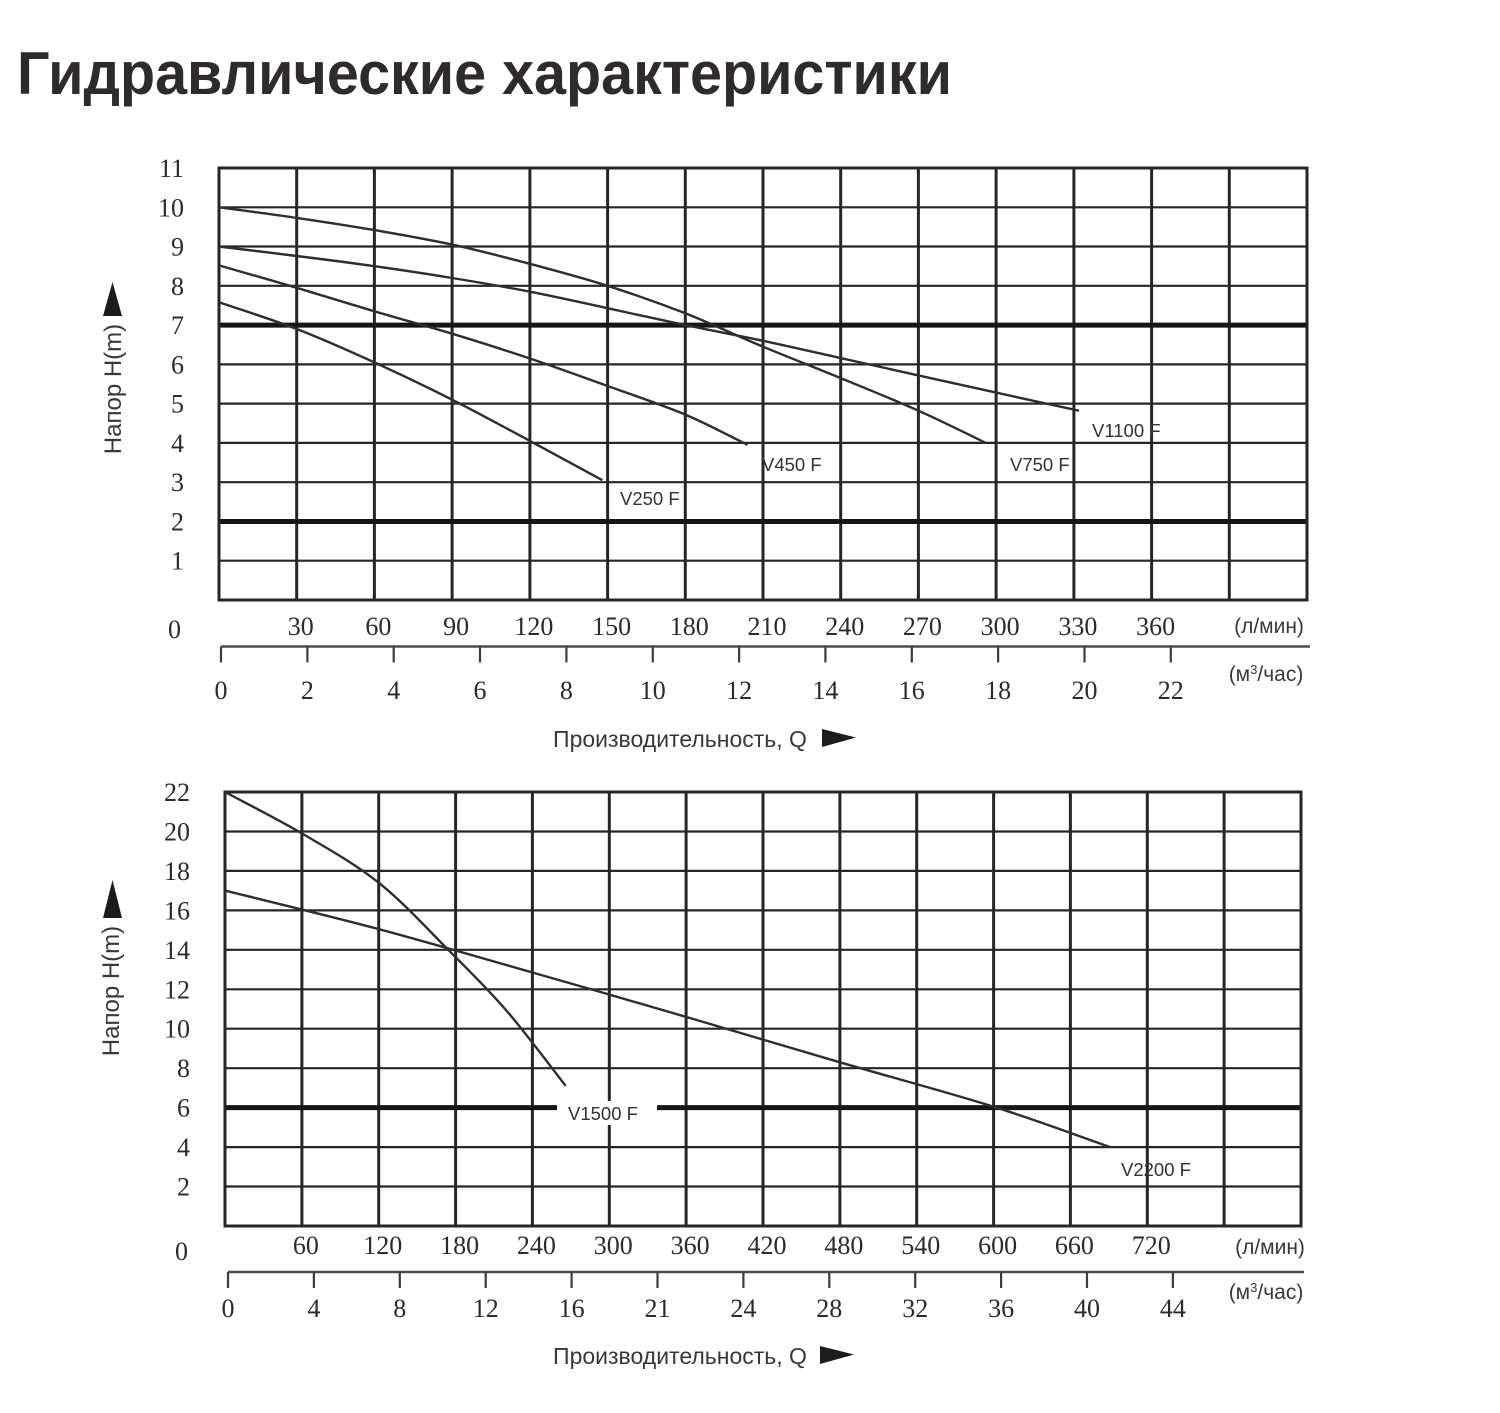 Image resolution: width=1500 pixels, height=1413 pixels. Describe the element at coordinates (1001, 1308) in the screenshot. I see `svg-text: 36` at that location.